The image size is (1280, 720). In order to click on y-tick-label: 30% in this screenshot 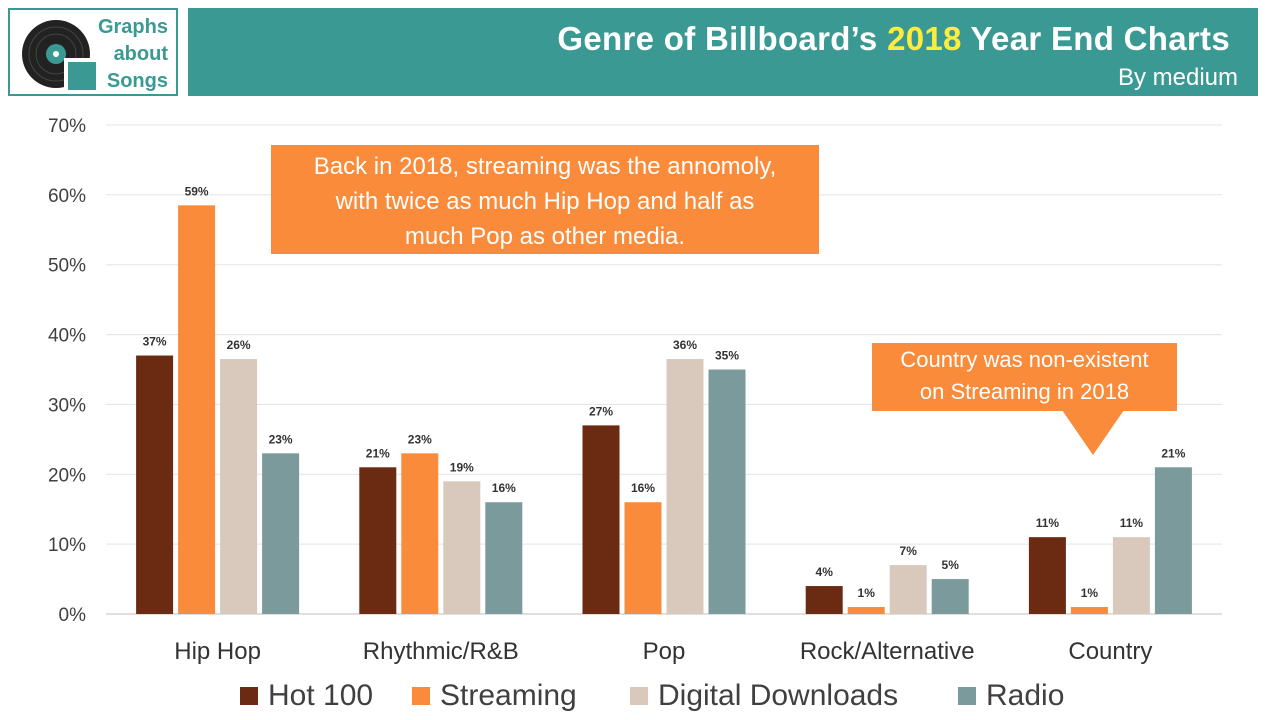, I will do `click(67, 405)`.